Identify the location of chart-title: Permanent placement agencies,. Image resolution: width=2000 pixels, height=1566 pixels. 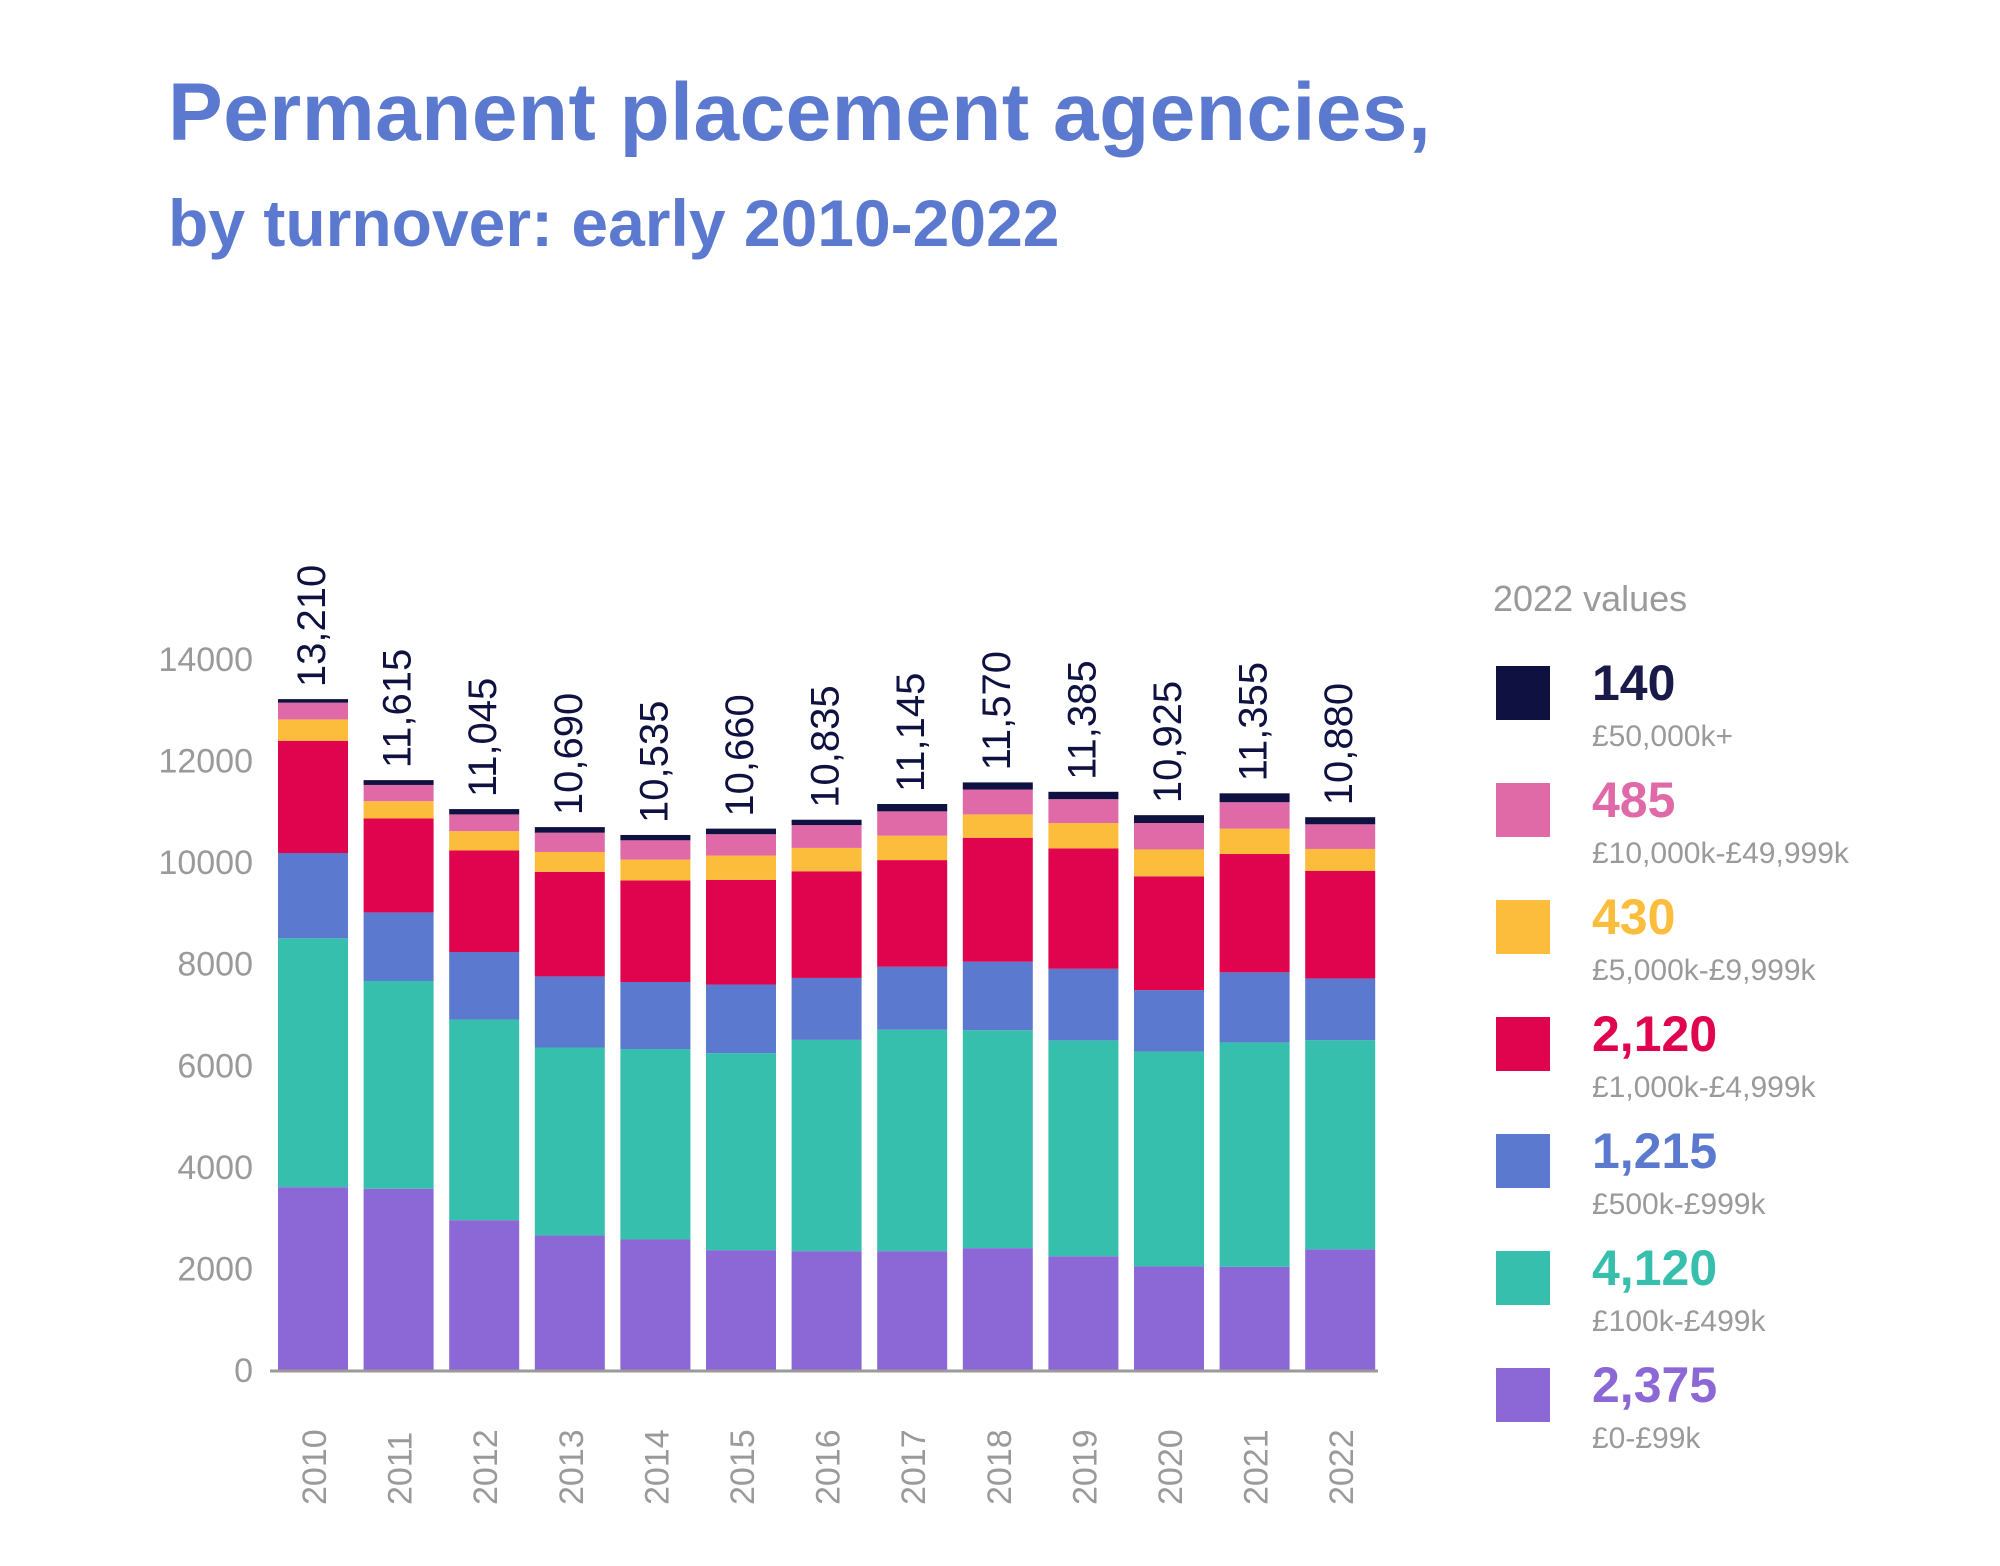
(800, 112).